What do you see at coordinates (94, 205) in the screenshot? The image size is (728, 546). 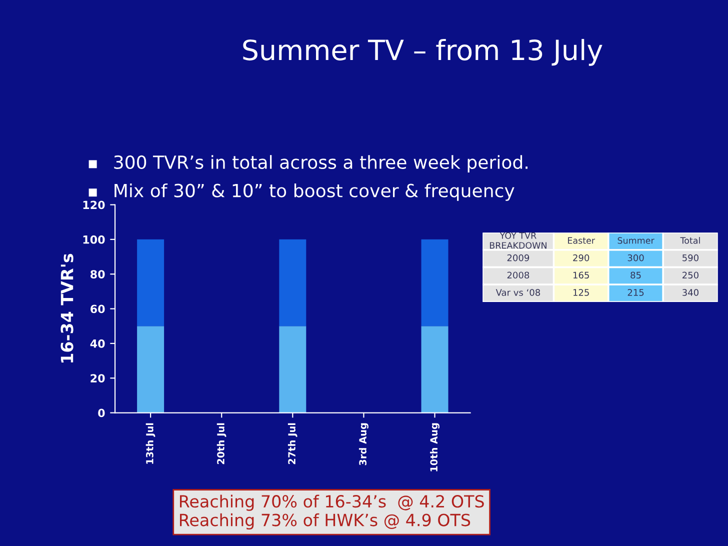 I see `y-tick-label: 120` at bounding box center [94, 205].